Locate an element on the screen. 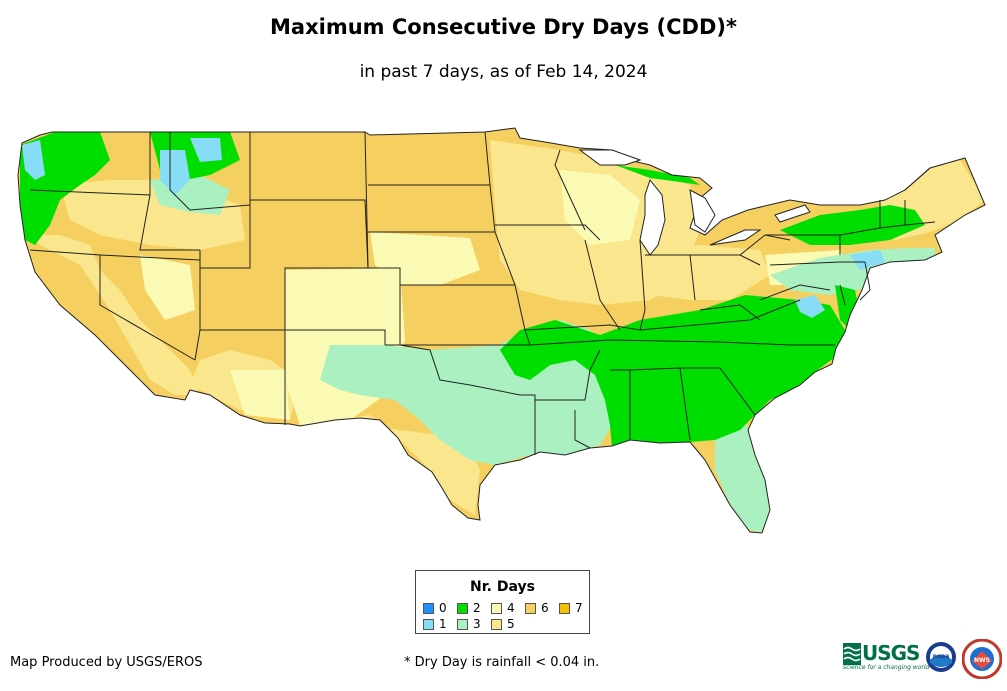  cdd-4-wisconsin is located at coordinates (600, 207).